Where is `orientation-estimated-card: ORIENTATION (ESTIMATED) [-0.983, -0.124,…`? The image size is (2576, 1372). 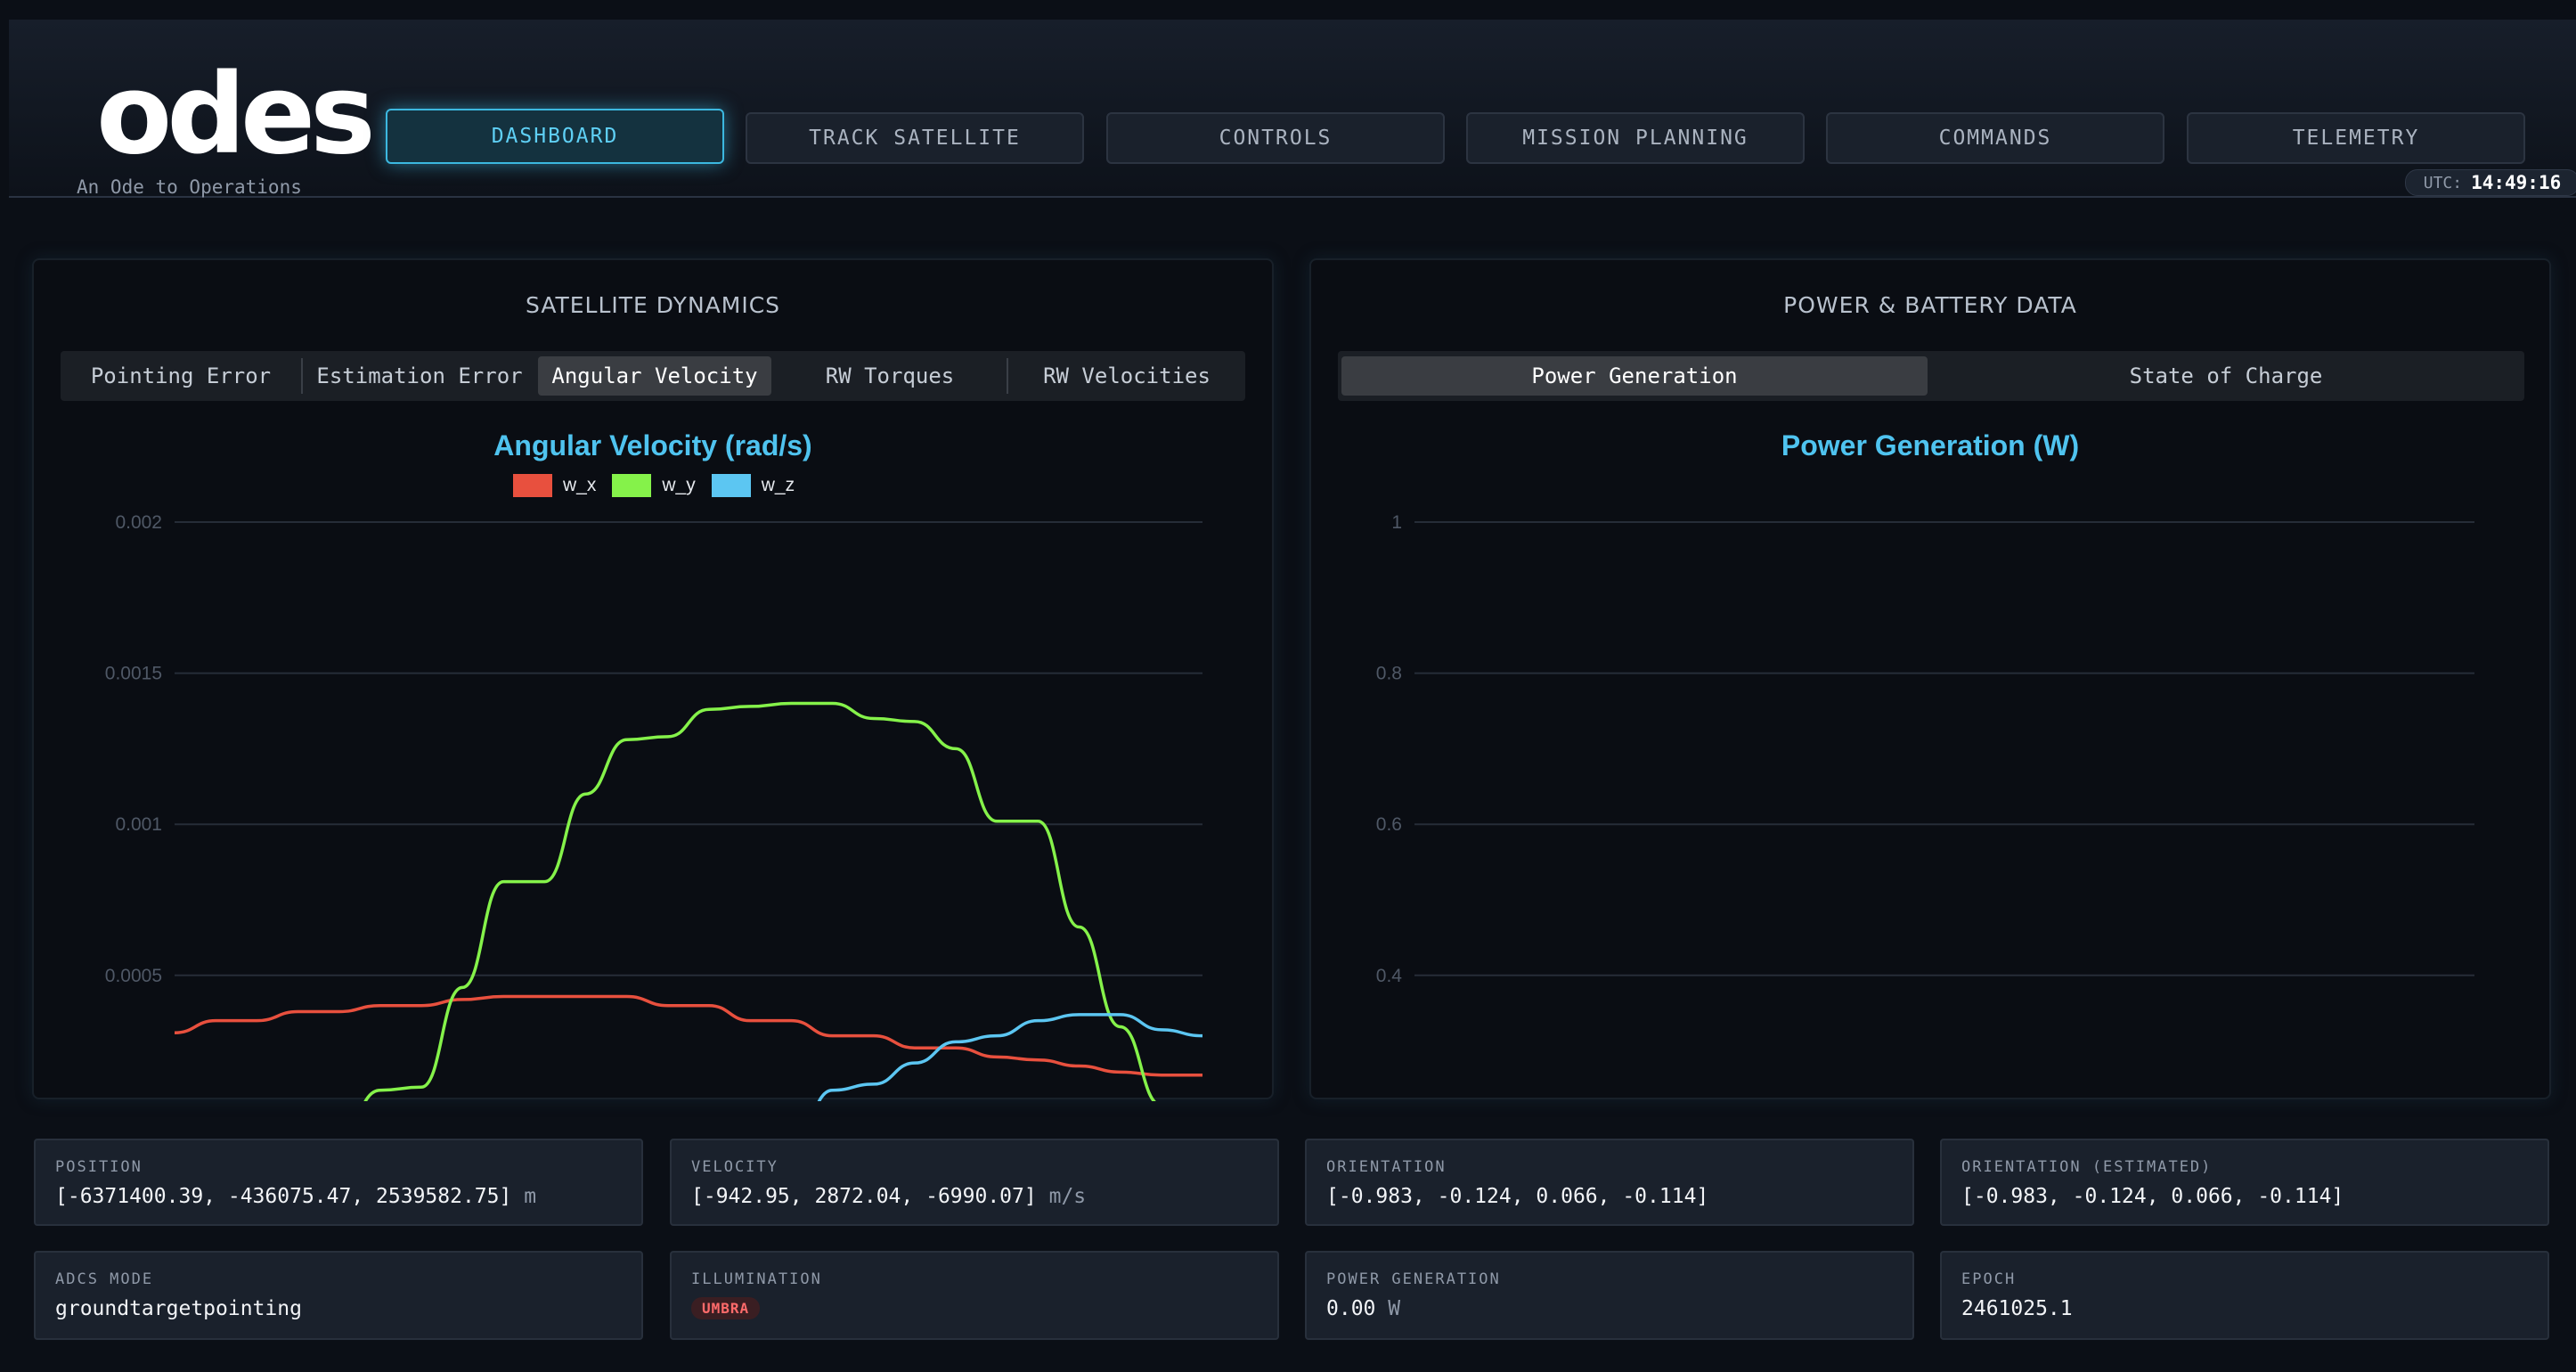
orientation-estimated-card: ORIENTATION (ESTIMATED) [-0.983, -0.124,… is located at coordinates (2245, 1182).